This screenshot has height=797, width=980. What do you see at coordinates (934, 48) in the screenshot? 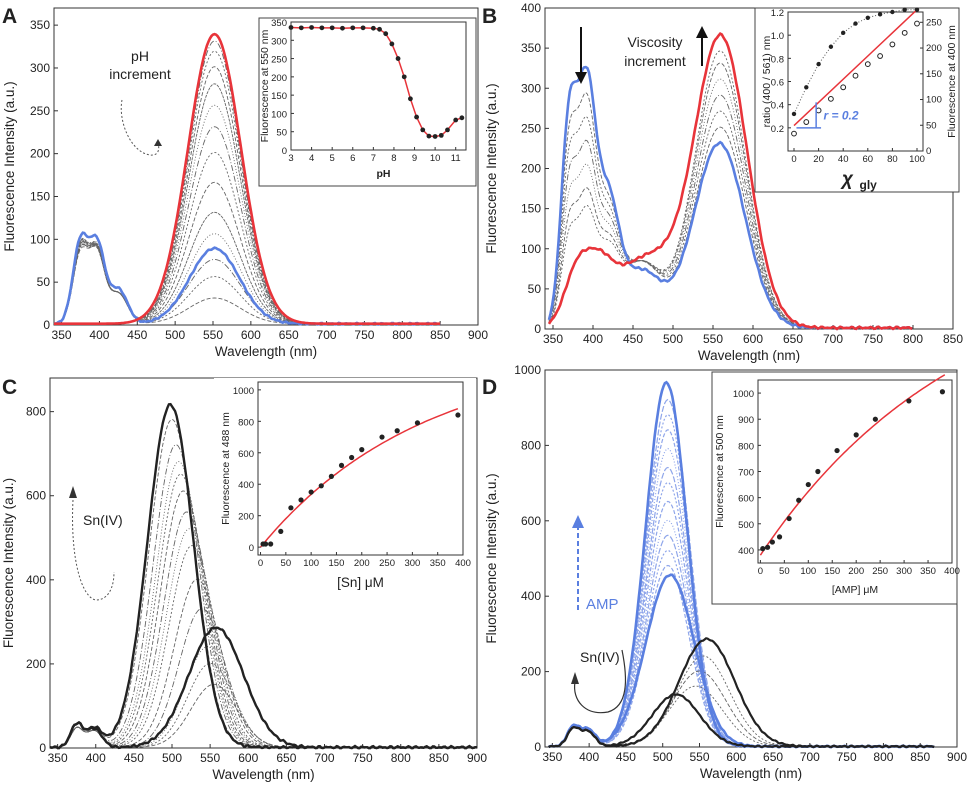
I see `y2-tick-label: 200` at bounding box center [934, 48].